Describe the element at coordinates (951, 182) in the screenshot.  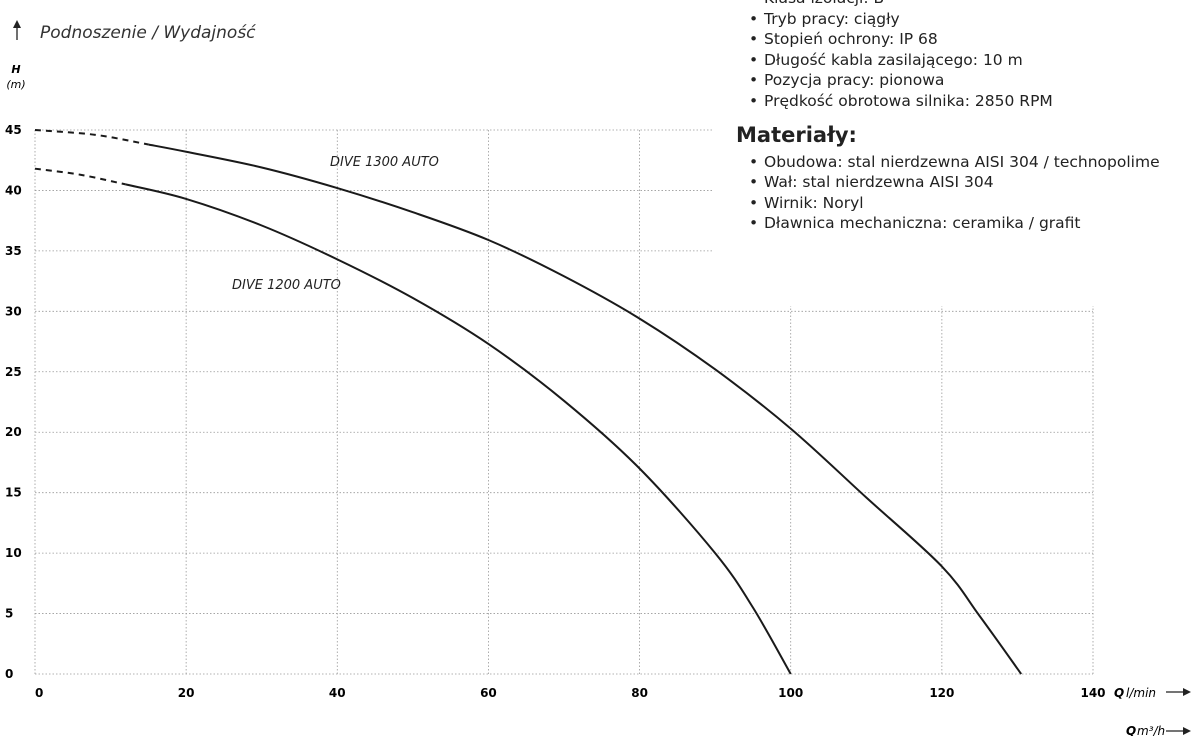
I see `list-item: Wał: stal nierdzewna AISI 304` at that location.